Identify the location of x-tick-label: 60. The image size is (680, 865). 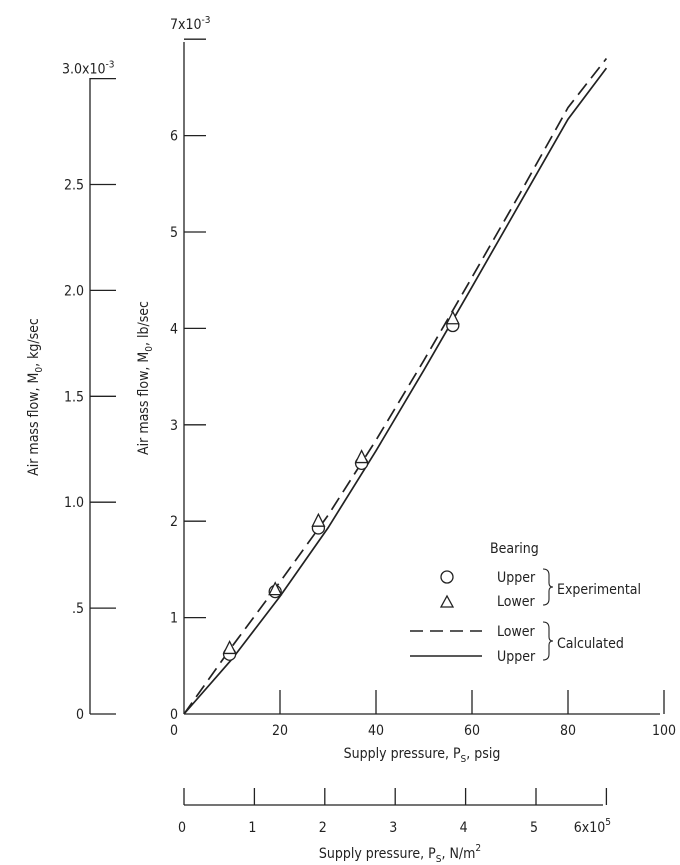
(472, 731).